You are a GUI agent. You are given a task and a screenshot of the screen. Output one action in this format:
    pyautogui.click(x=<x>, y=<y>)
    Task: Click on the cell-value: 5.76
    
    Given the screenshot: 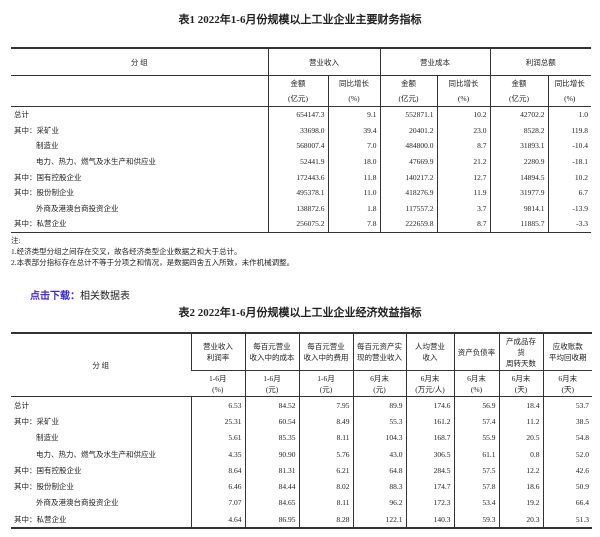 What is the action you would take?
    pyautogui.click(x=325, y=454)
    